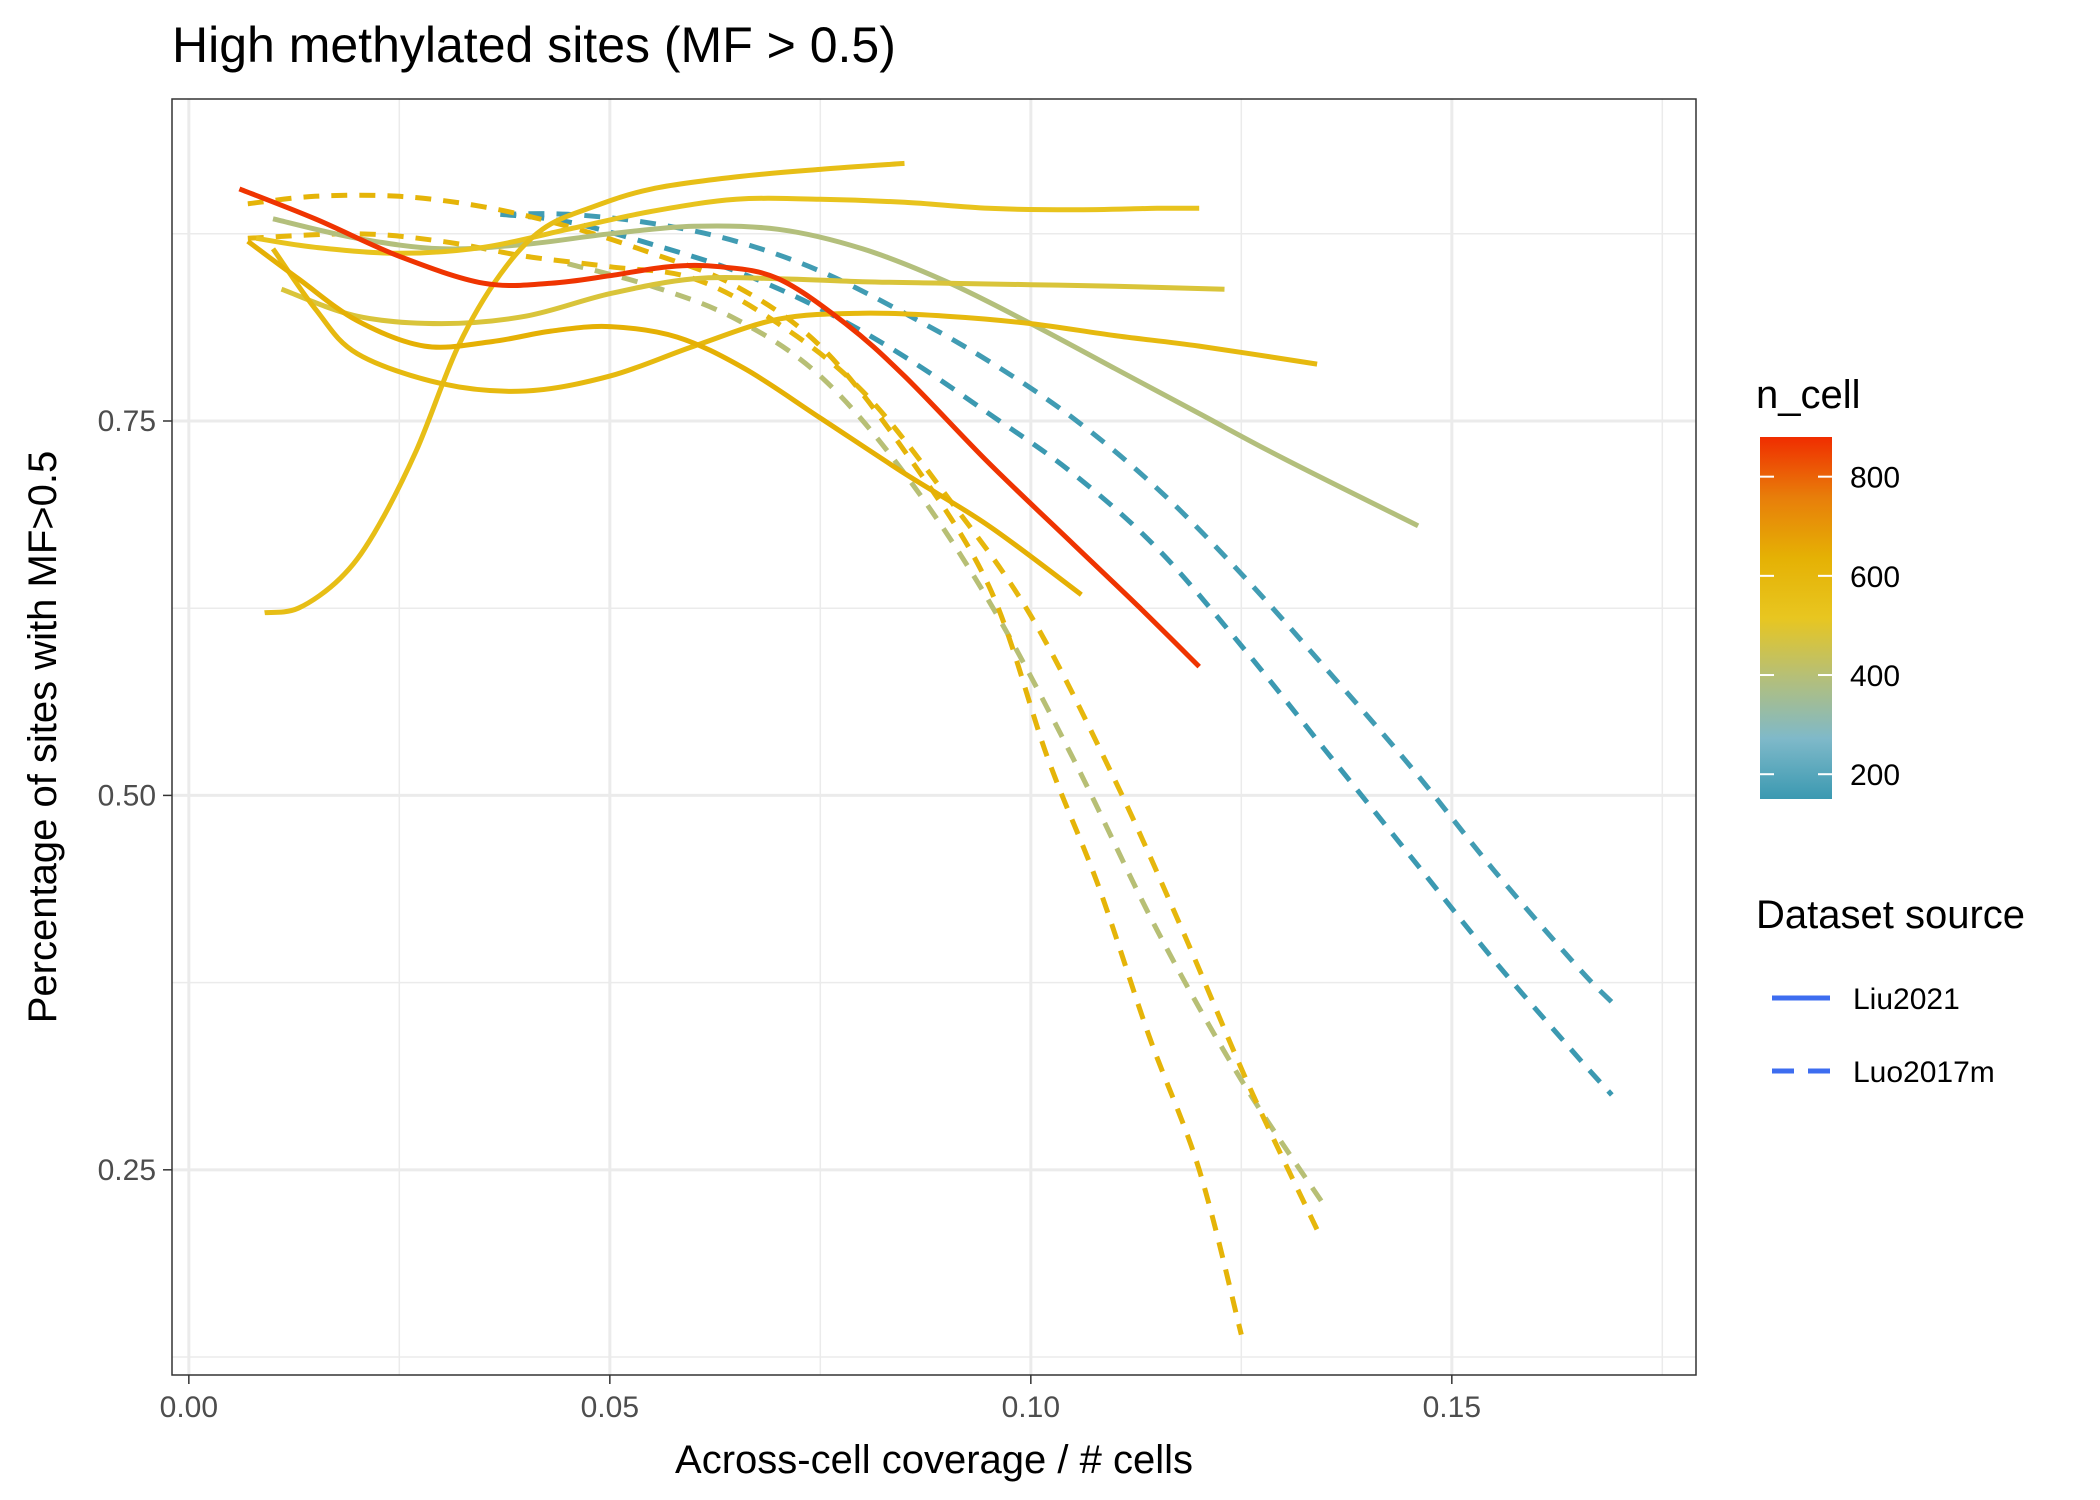 This screenshot has width=2100, height=1500. Describe the element at coordinates (127, 421) in the screenshot. I see `y-tick-label: 0.75` at that location.